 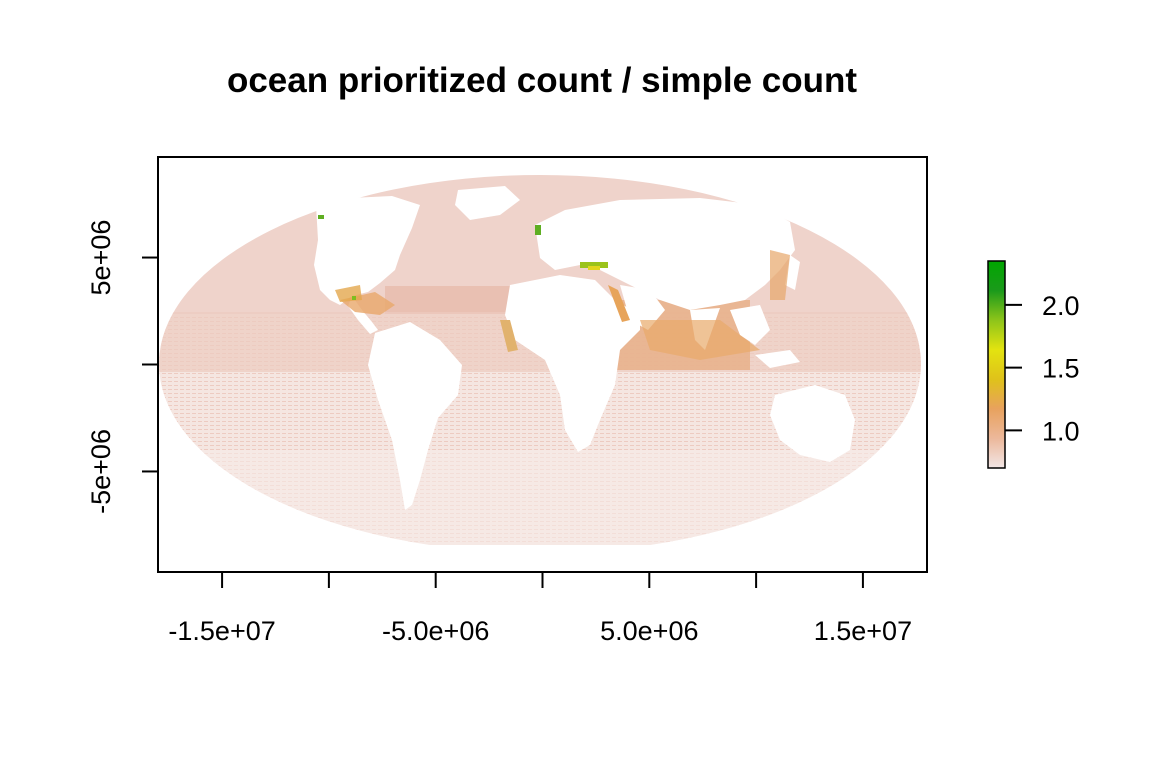 What do you see at coordinates (101, 471) in the screenshot?
I see `y-tick-label: -5e+06` at bounding box center [101, 471].